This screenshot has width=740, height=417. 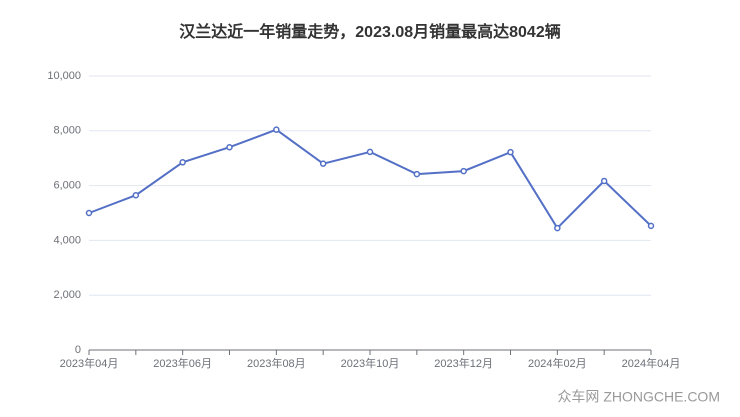 What do you see at coordinates (463, 363) in the screenshot?
I see `x-tick-label: 2023年12月` at bounding box center [463, 363].